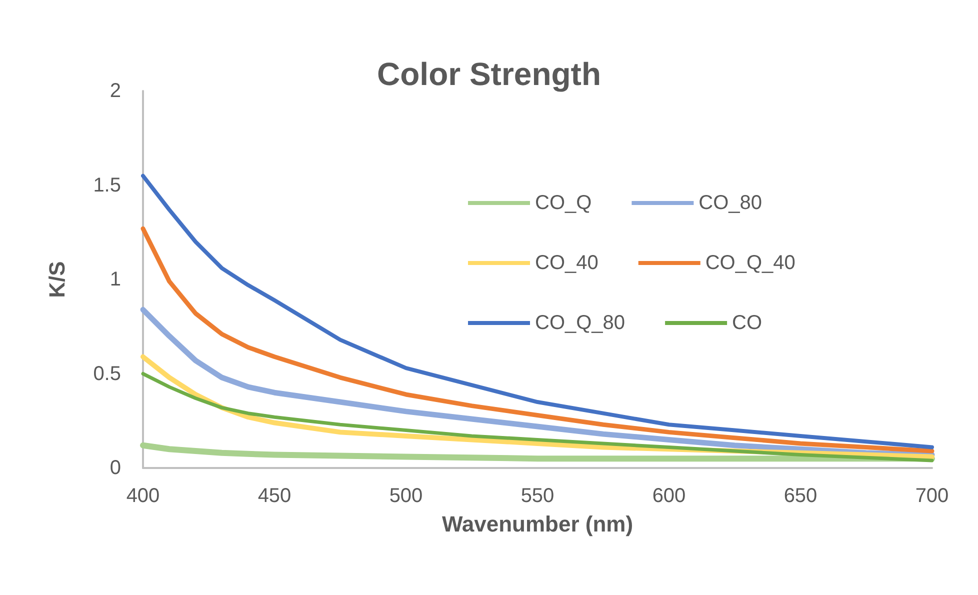  What do you see at coordinates (932, 496) in the screenshot?
I see `x-tick-label: 700` at bounding box center [932, 496].